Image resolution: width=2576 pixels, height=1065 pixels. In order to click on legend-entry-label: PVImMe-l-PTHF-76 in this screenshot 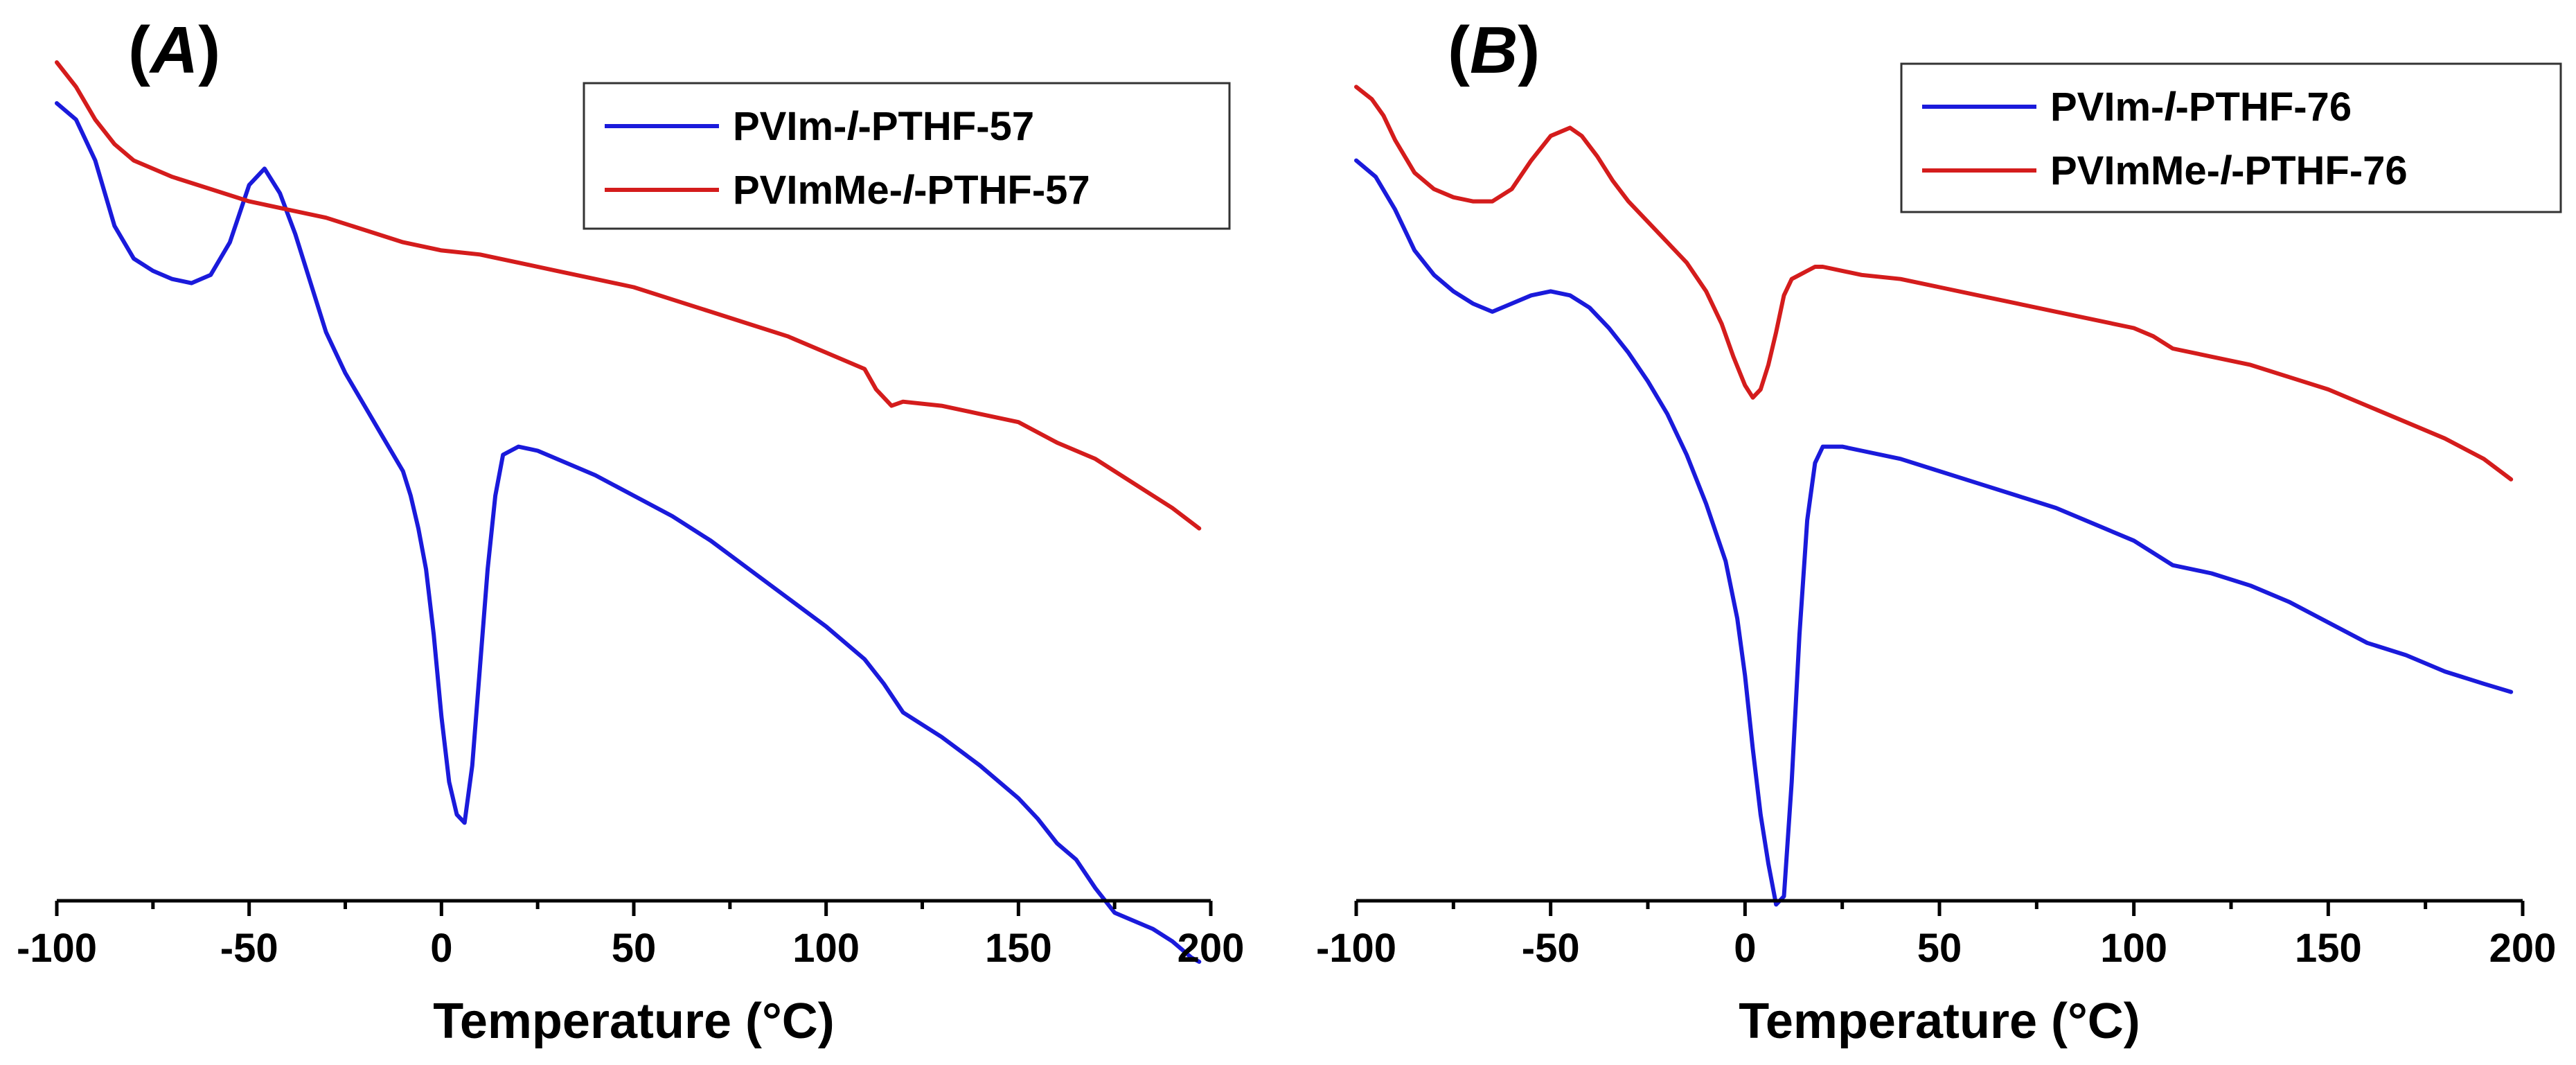, I will do `click(2229, 170)`.